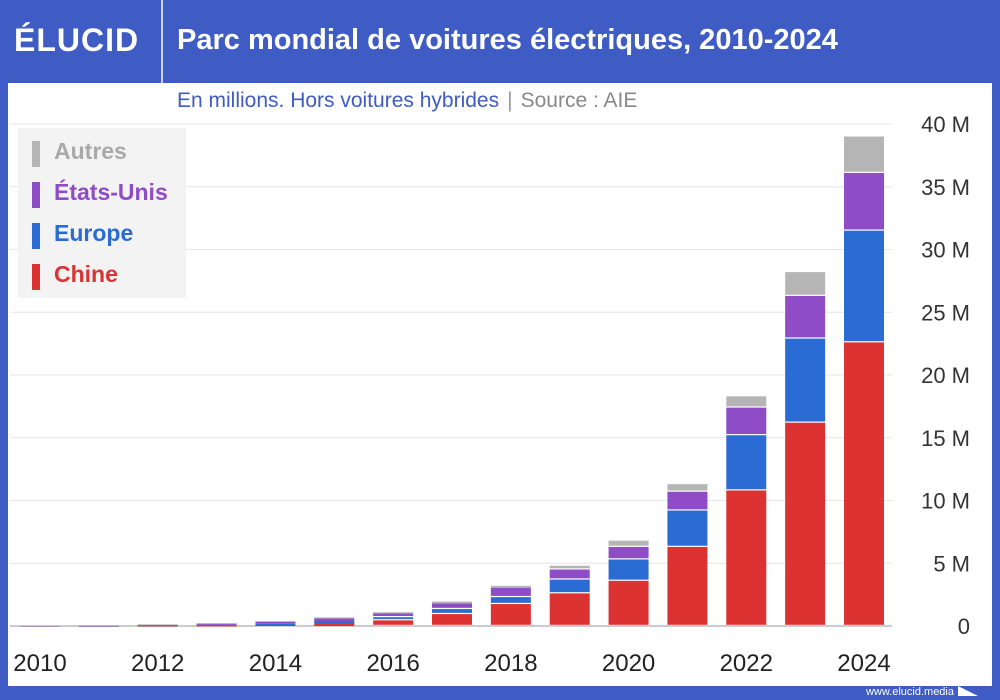 The image size is (1000, 700). Describe the element at coordinates (39, 663) in the screenshot. I see `x-tick-label: 2010` at that location.